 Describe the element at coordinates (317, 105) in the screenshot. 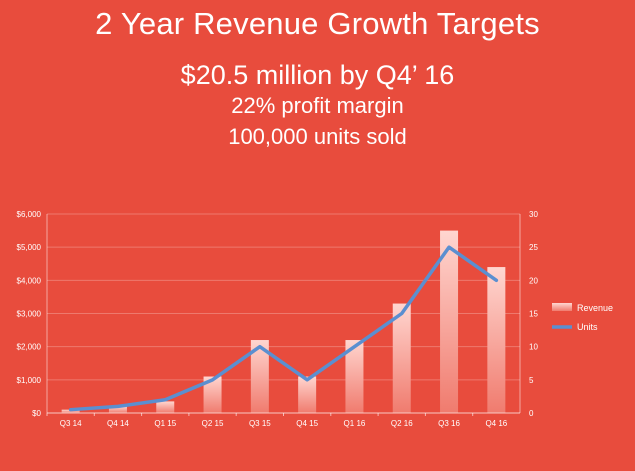

I see `subtitle-profit-margin: 22% profit margin` at that location.